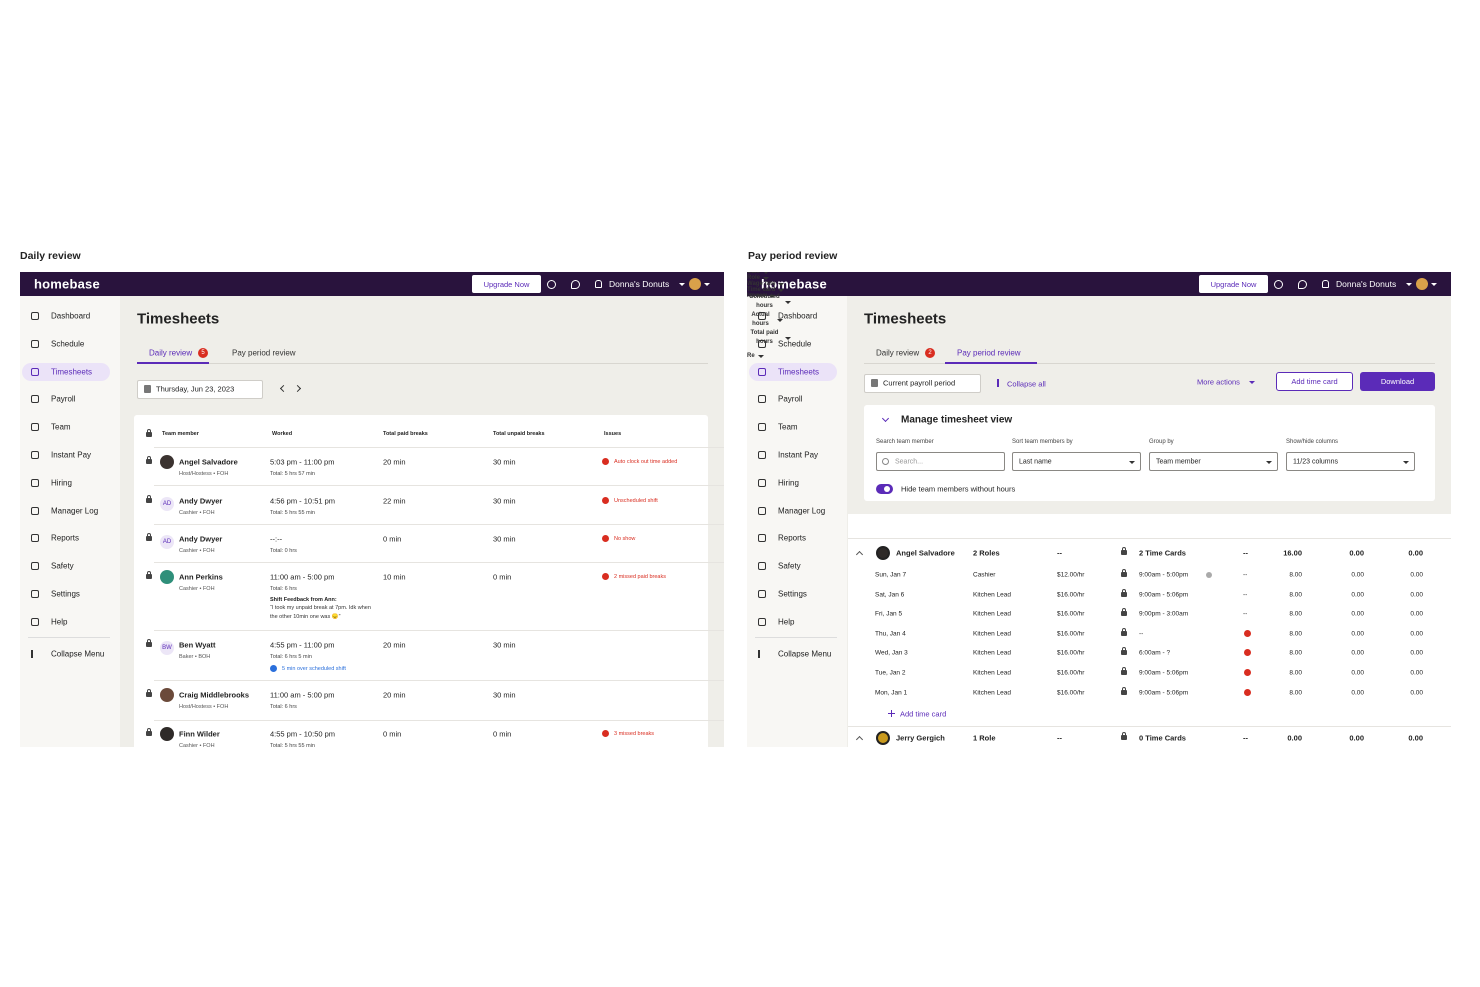 This screenshot has height=987, width=1480. Describe the element at coordinates (195, 657) in the screenshot. I see `member-role: Baker • BOH` at that location.